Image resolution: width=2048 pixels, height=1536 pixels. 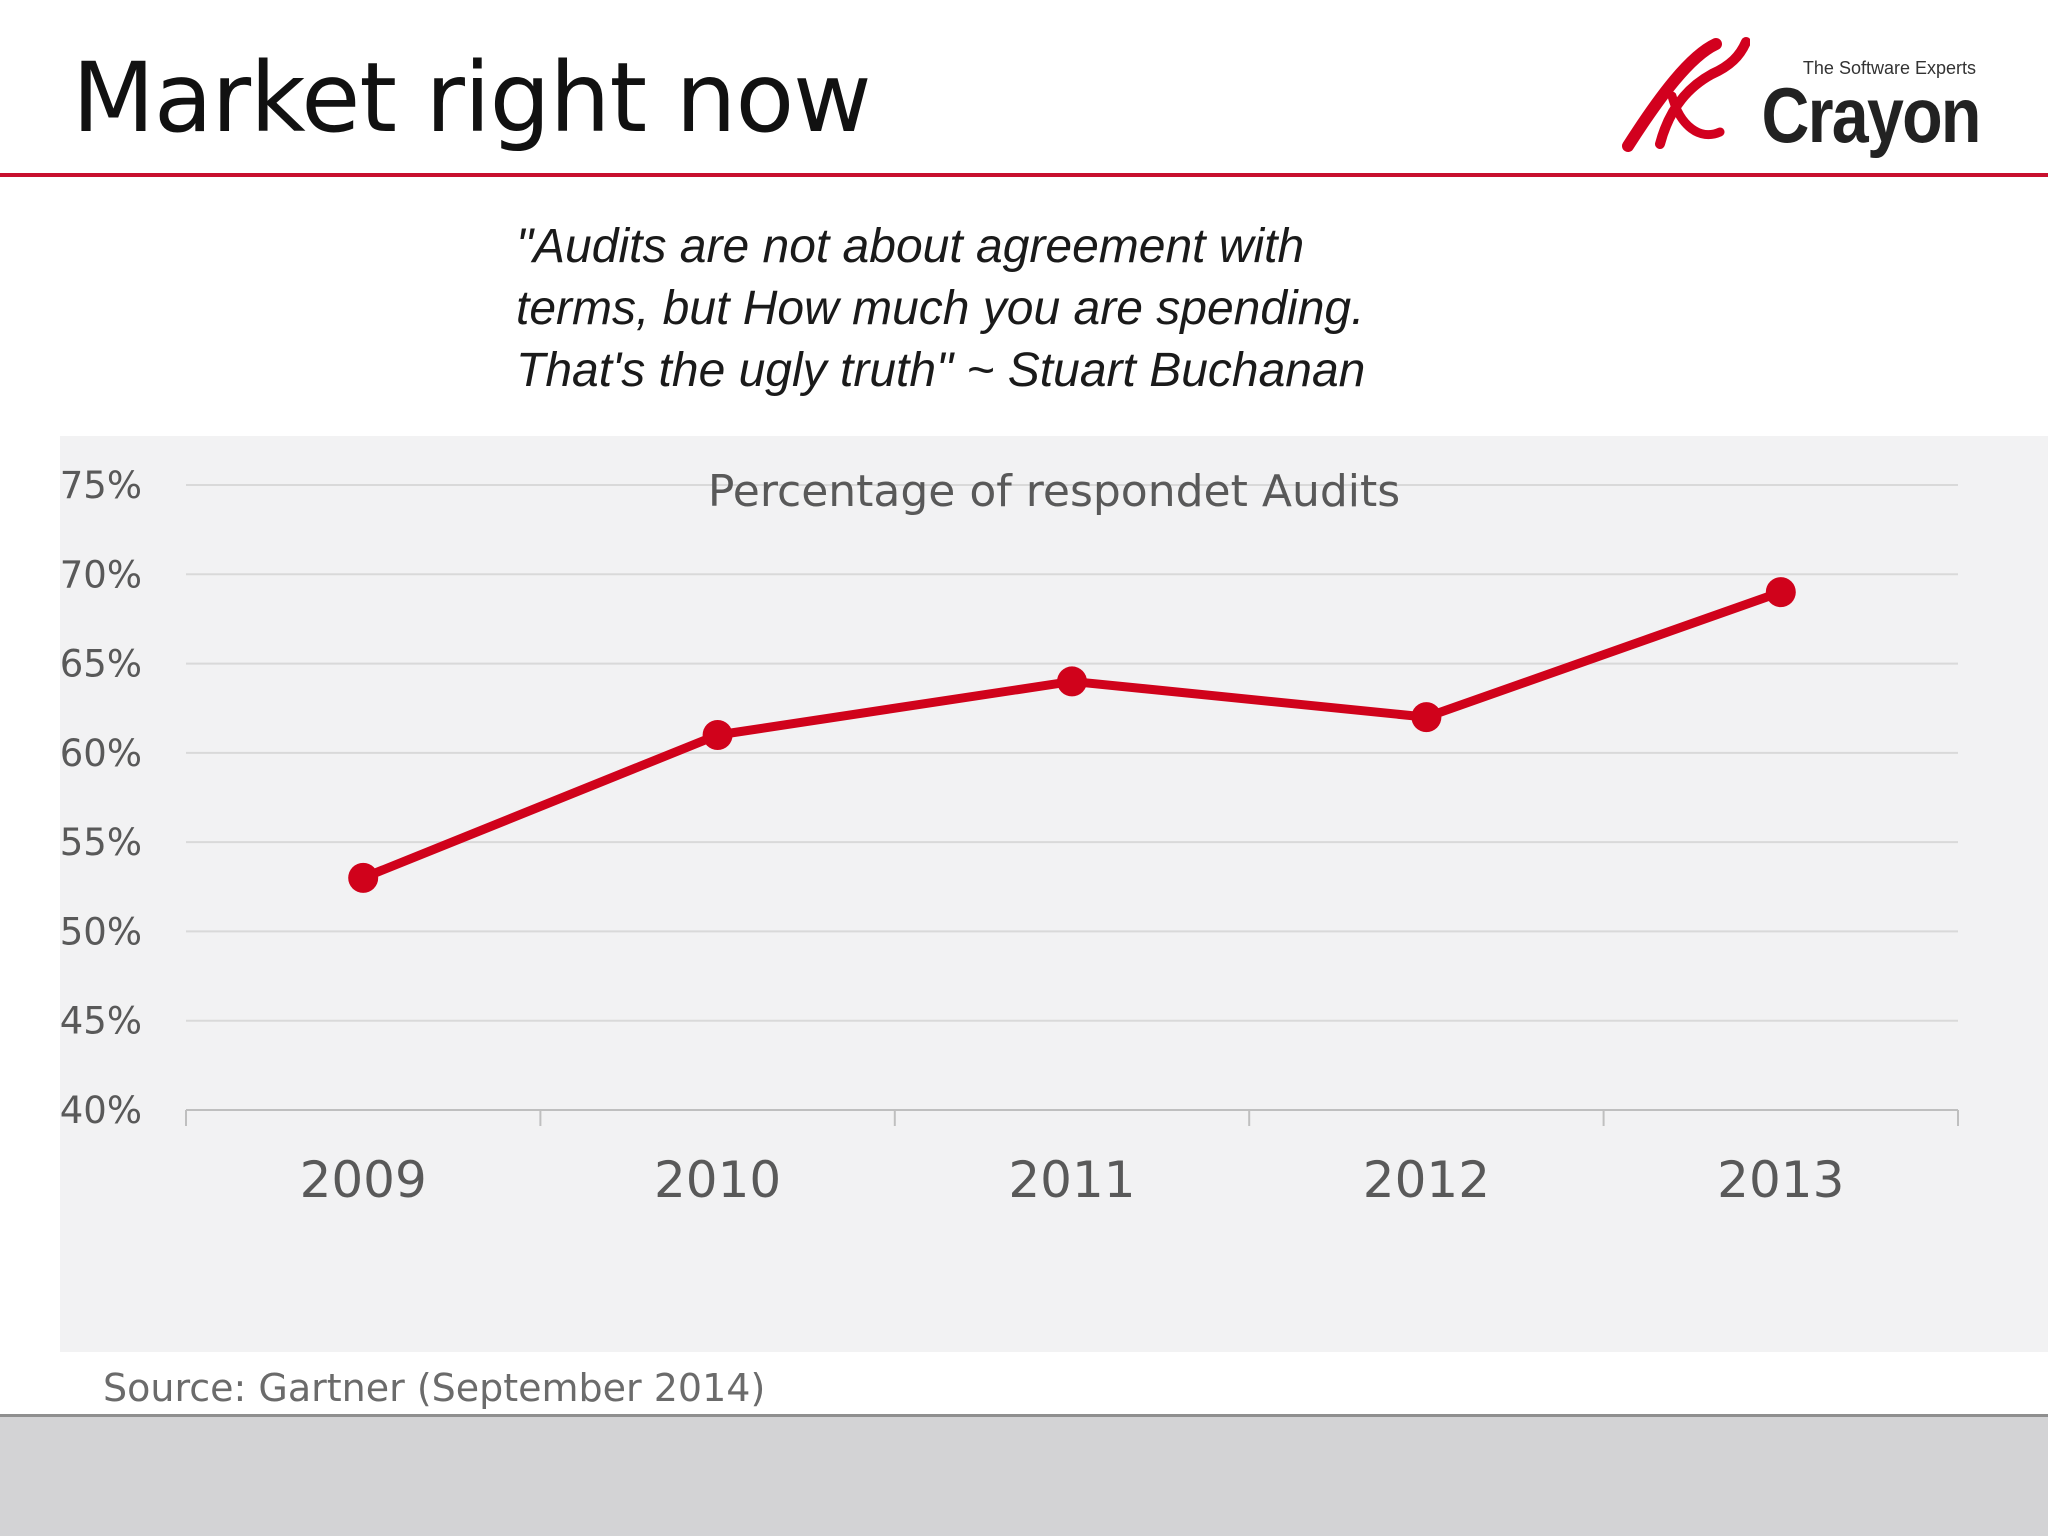 I want to click on quote-line: terms, but How much you are spending., so click(x=940, y=308).